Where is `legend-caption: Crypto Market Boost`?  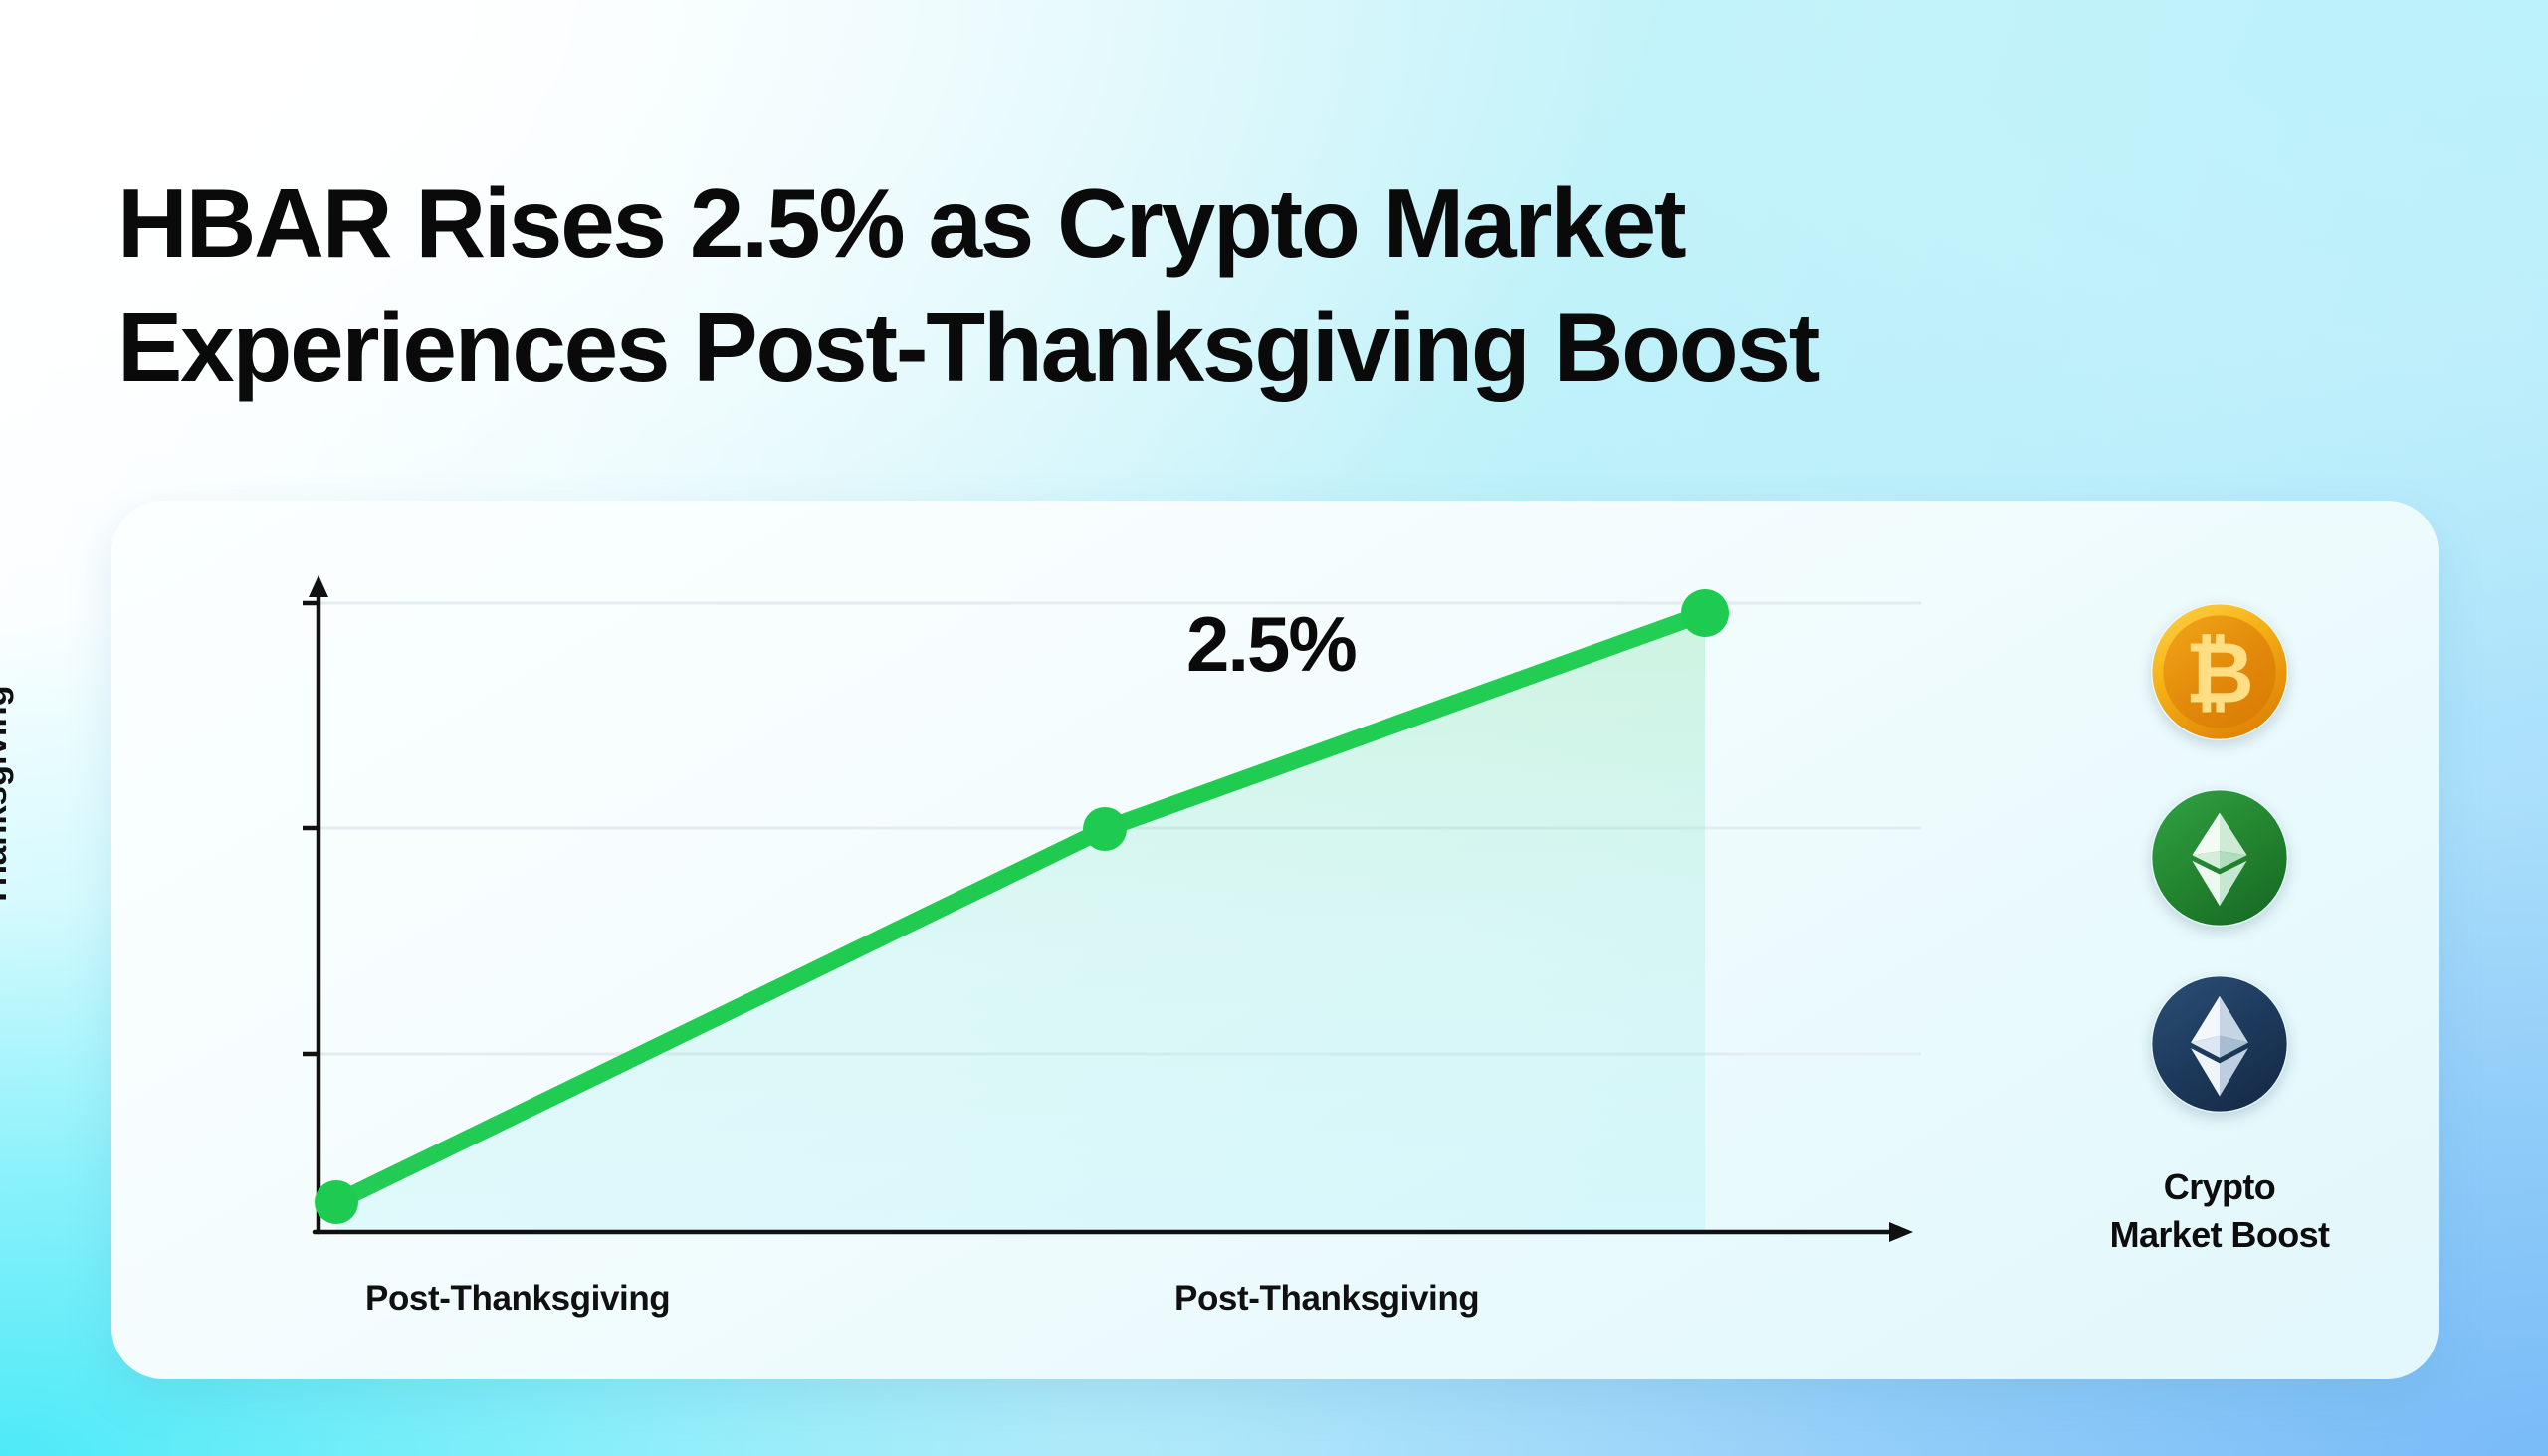
legend-caption: Crypto Market Boost is located at coordinates (2220, 1211).